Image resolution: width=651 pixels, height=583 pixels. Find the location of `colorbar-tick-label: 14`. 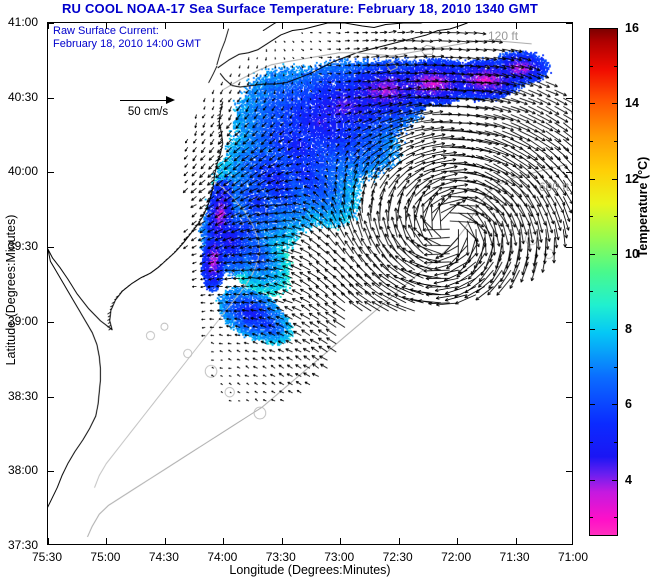

colorbar-tick-label: 14 is located at coordinates (632, 103).